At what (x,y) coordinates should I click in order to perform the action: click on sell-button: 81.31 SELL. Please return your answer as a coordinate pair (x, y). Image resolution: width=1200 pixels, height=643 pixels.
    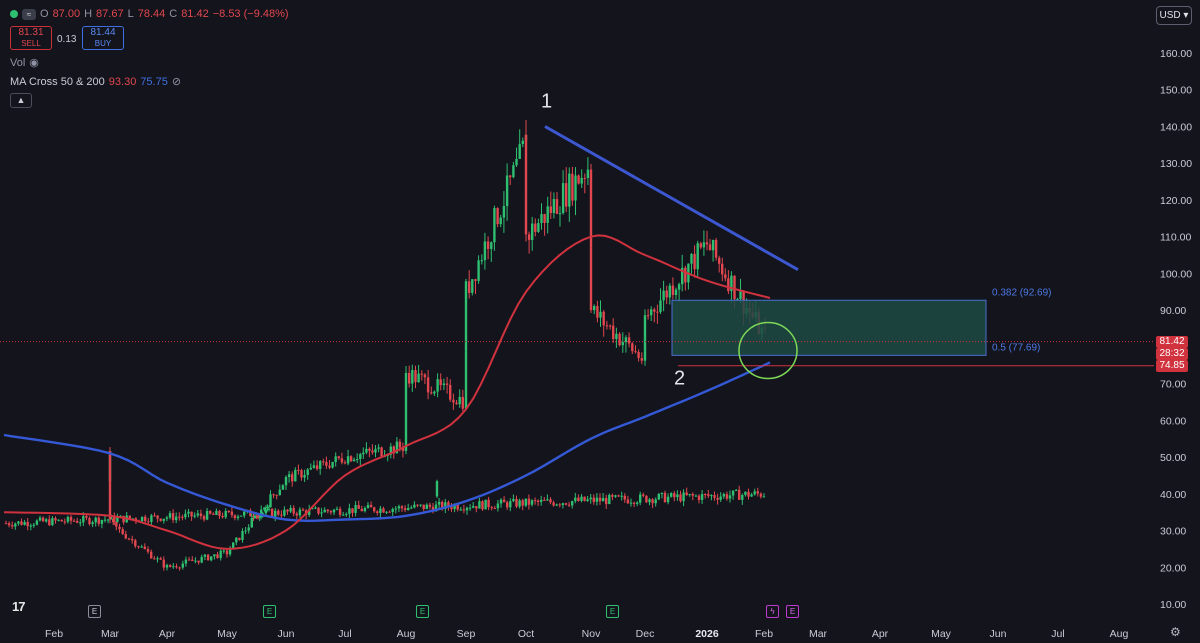
    Looking at the image, I should click on (31, 38).